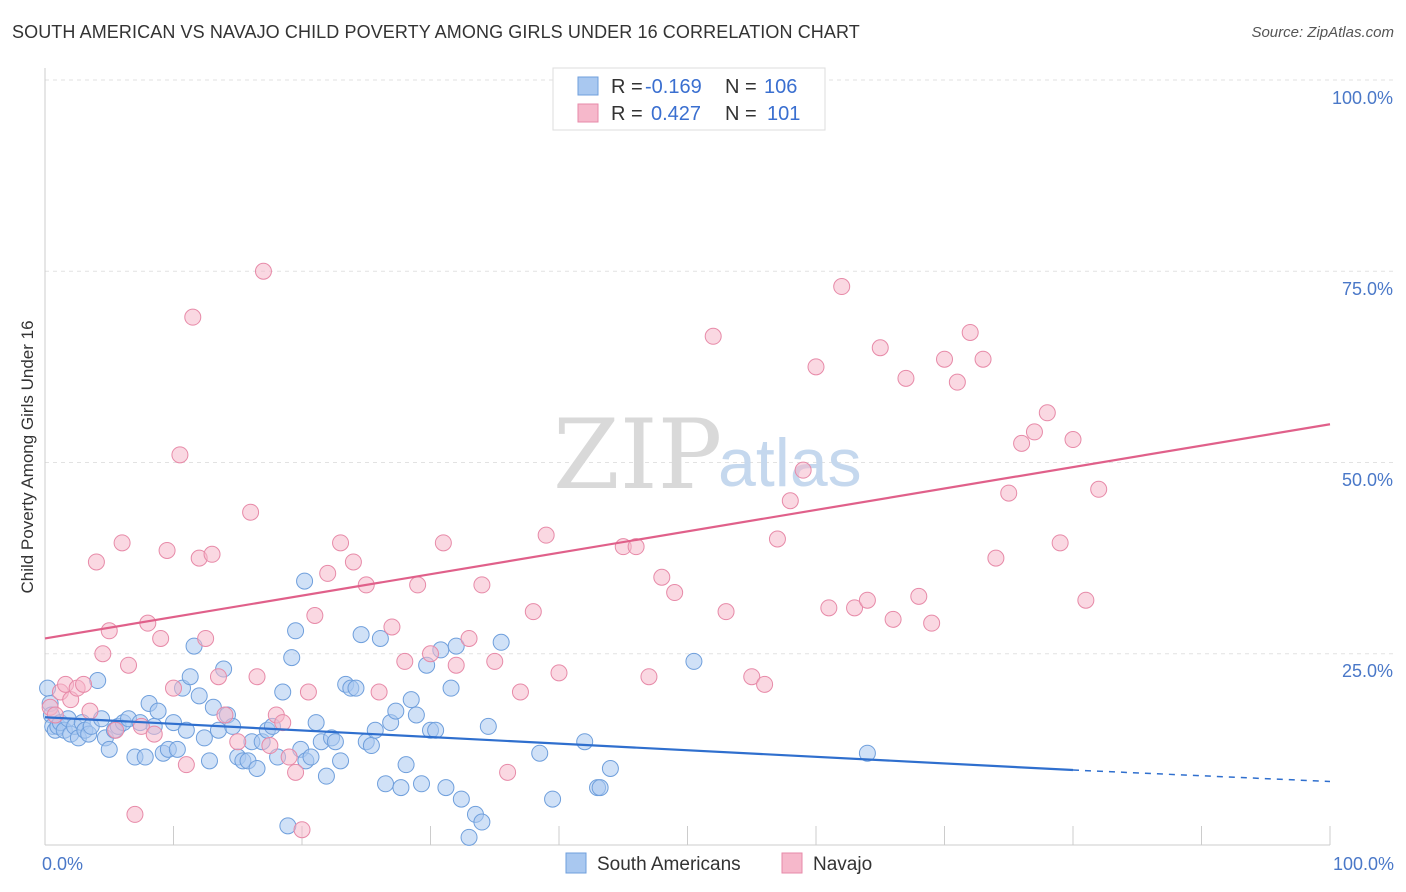 This screenshot has width=1406, height=892. Describe the element at coordinates (27, 456) in the screenshot. I see `y-axis-label: Child Poverty Among Girls Under 16` at that location.